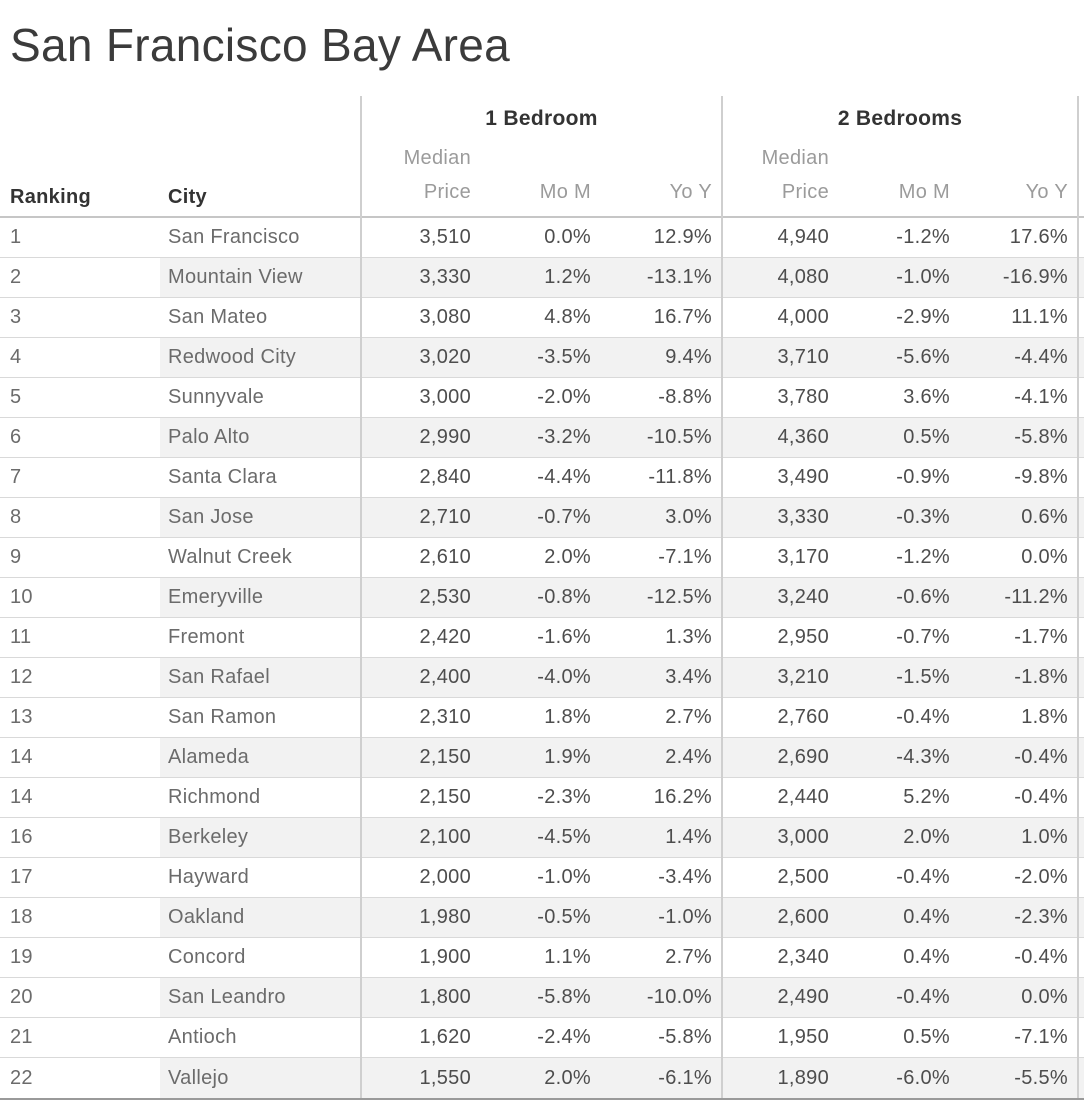  What do you see at coordinates (780, 1078) in the screenshot?
I see `value-cell-2br-price: 1,890` at bounding box center [780, 1078].